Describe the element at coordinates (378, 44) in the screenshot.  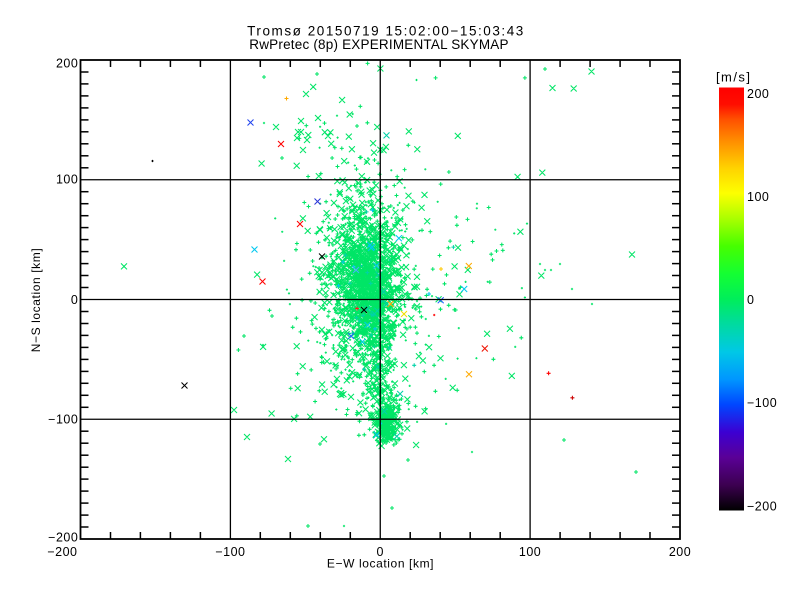
I see `svg-text:RwPretec (8p) EXPERIMENTAL SKY: RwPretec (8p) EXPERIMENTAL SKYMAP` at that location.